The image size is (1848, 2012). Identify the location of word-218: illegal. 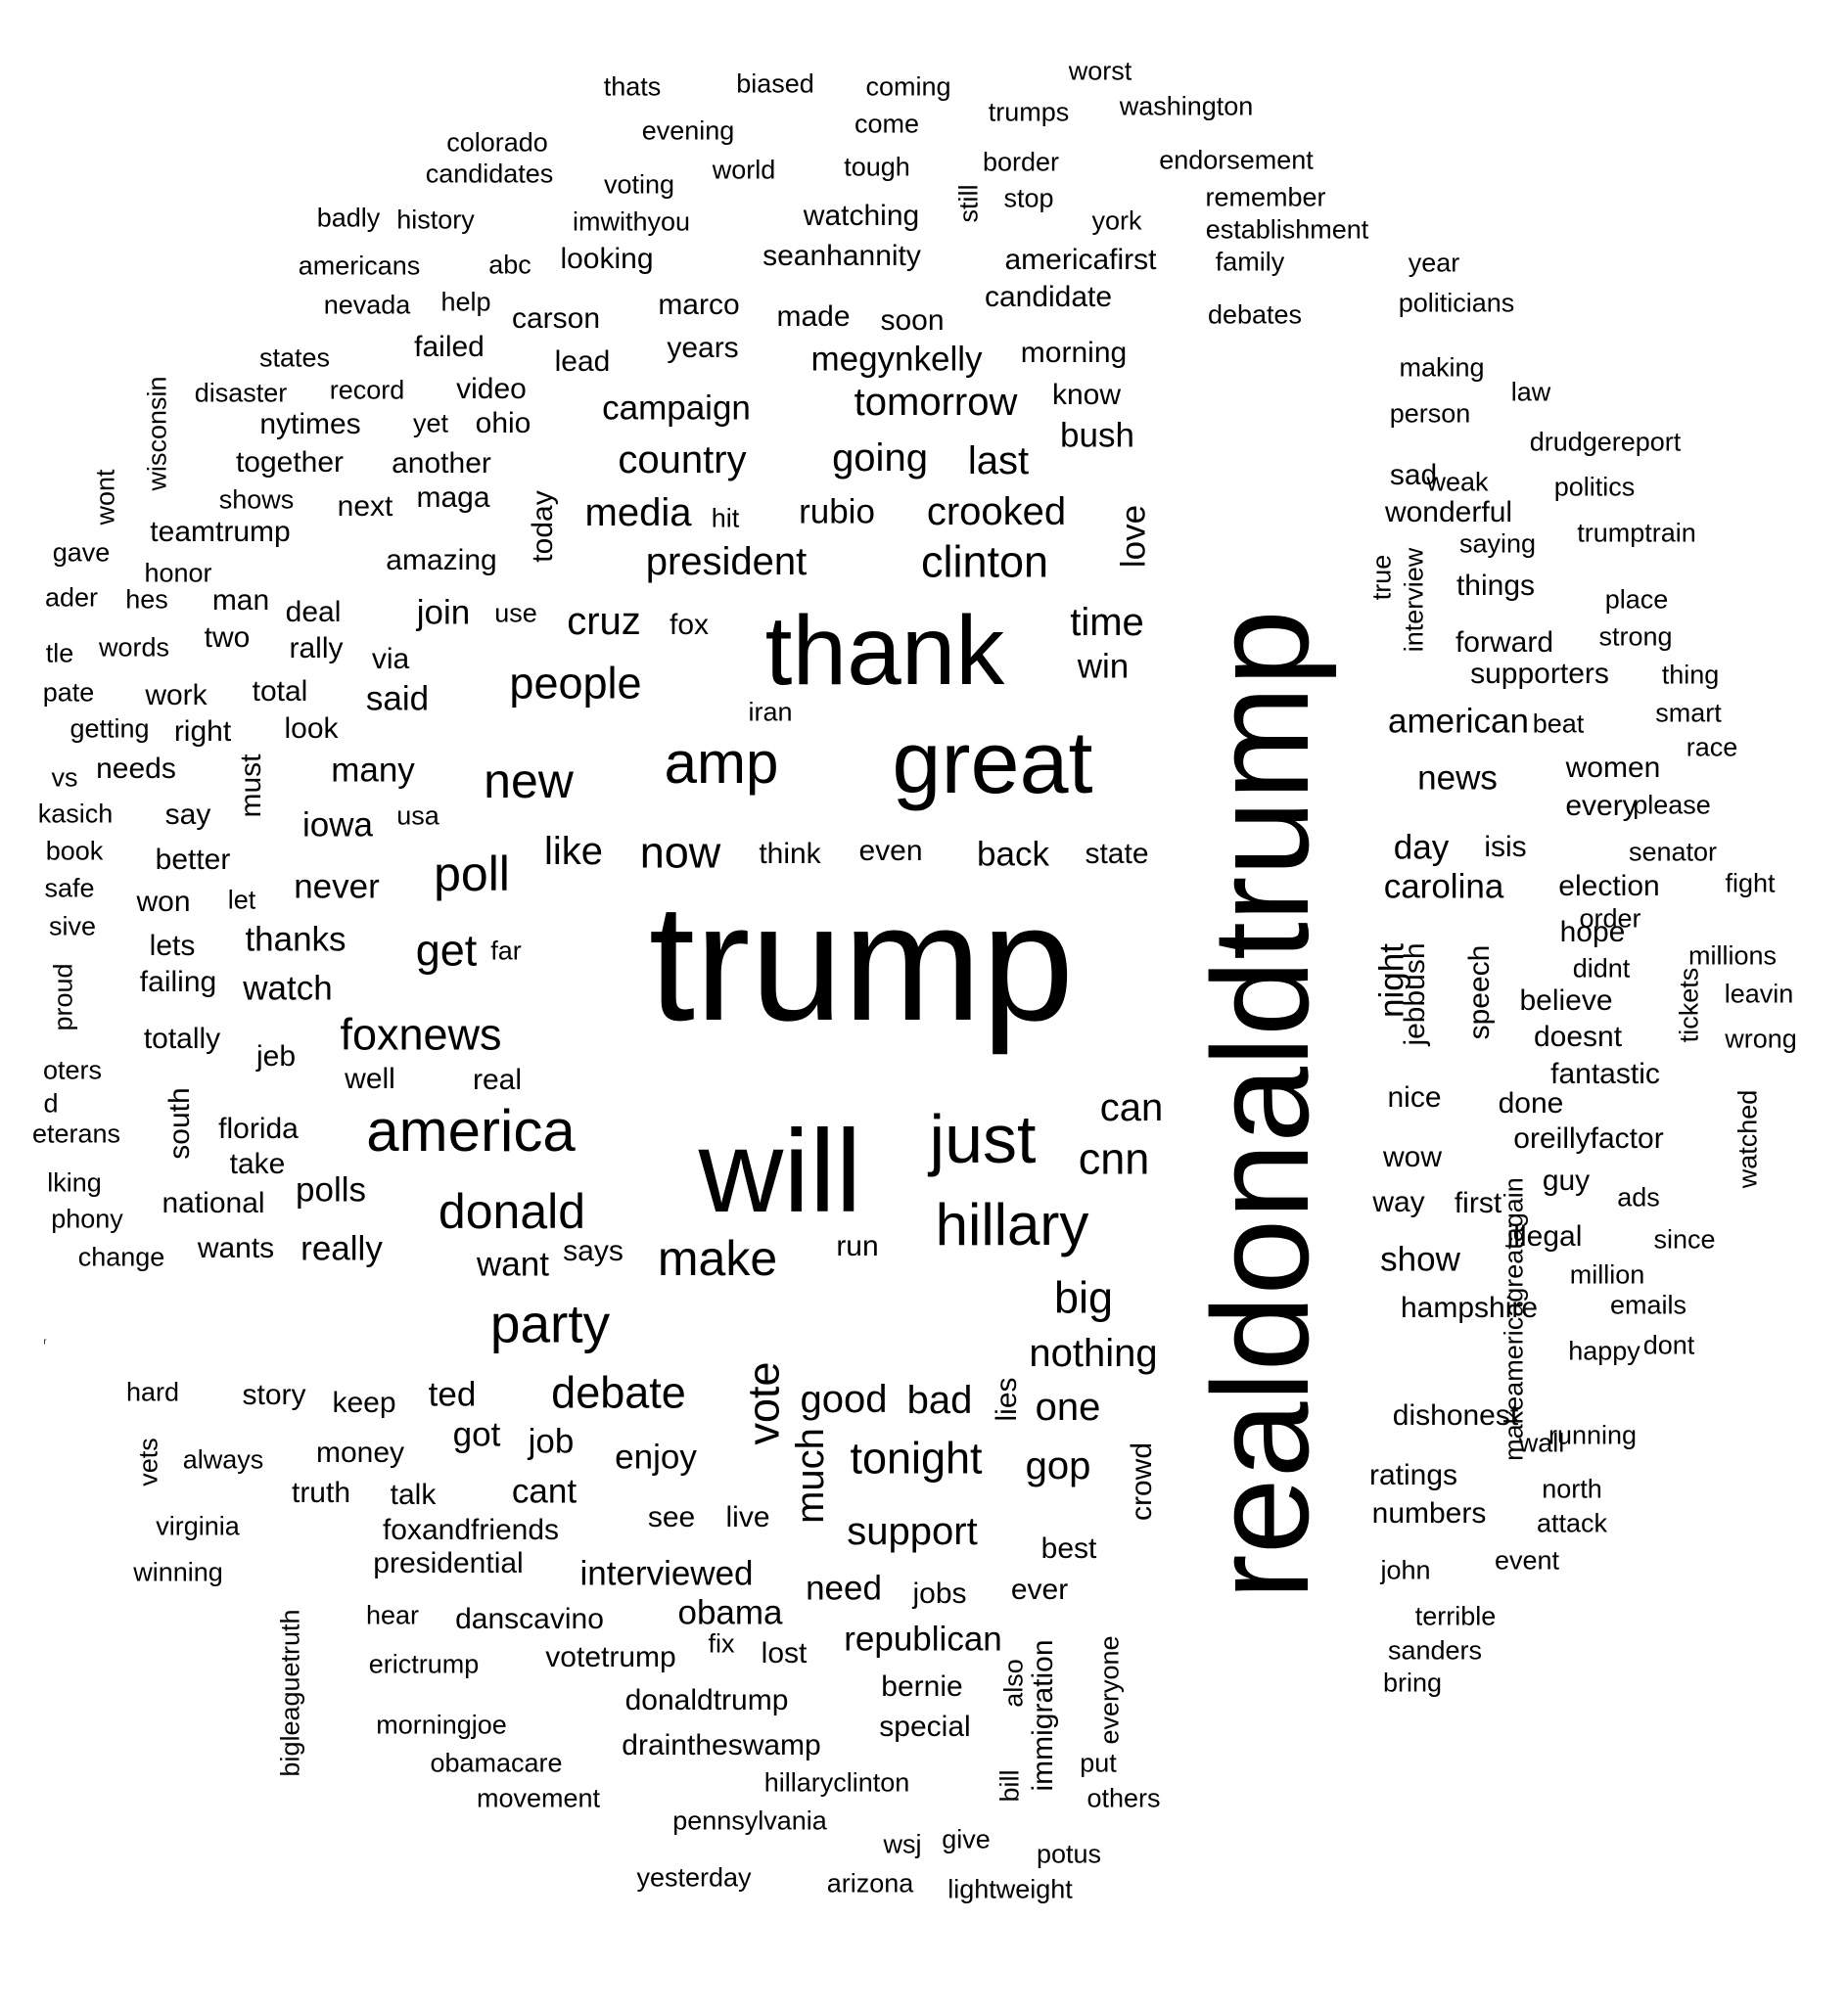
(1544, 1236).